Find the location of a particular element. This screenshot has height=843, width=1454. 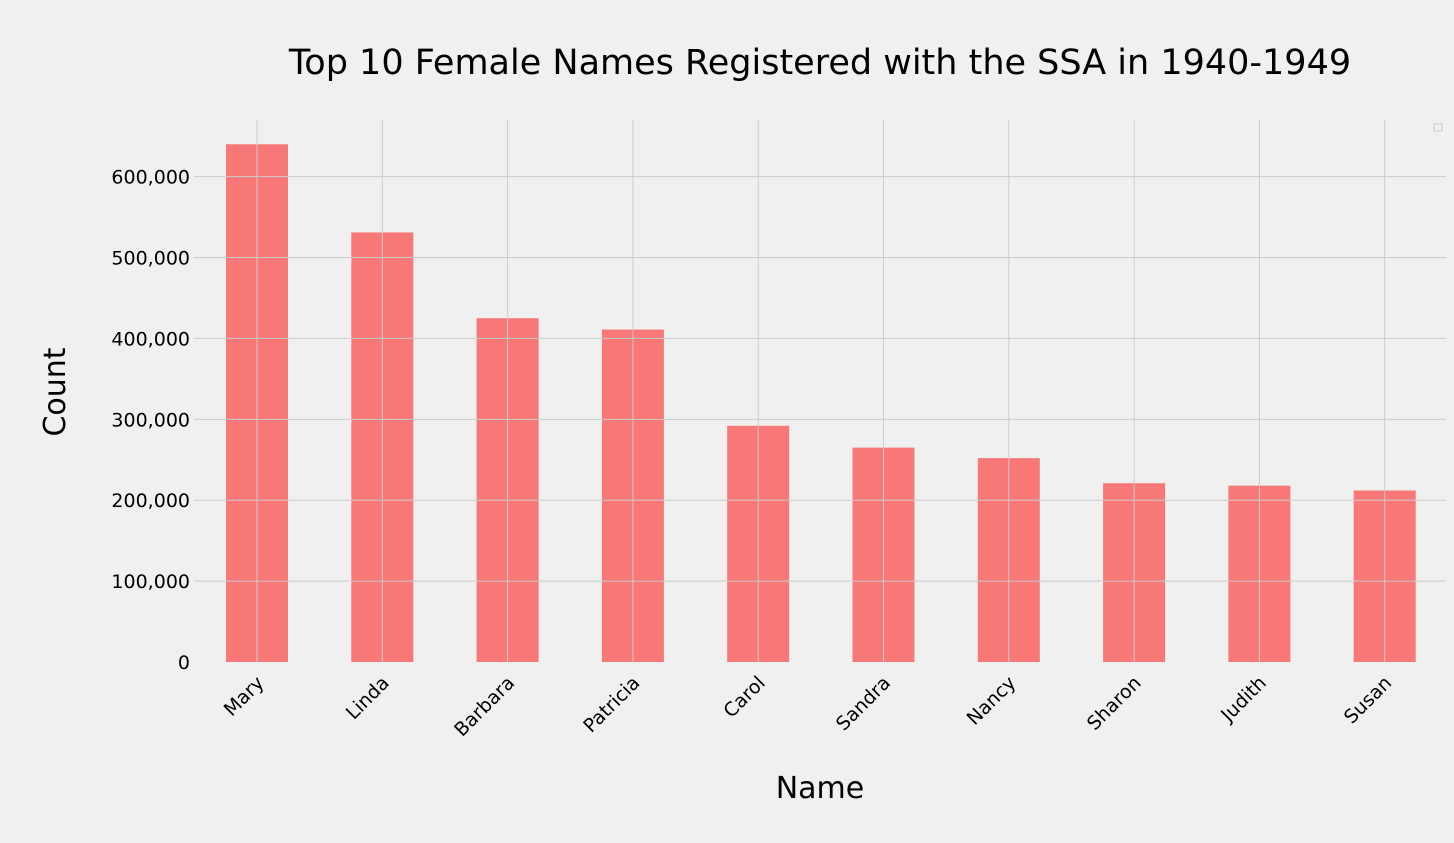

y-tick-label: 200,000 is located at coordinates (150, 501).